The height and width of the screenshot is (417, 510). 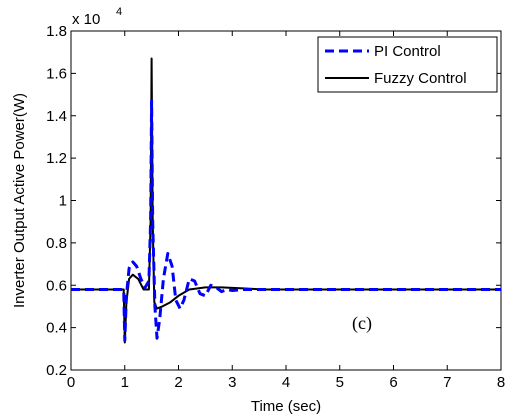 I want to click on y-axis-title: Inverter Output Active Power(W), so click(x=19, y=200).